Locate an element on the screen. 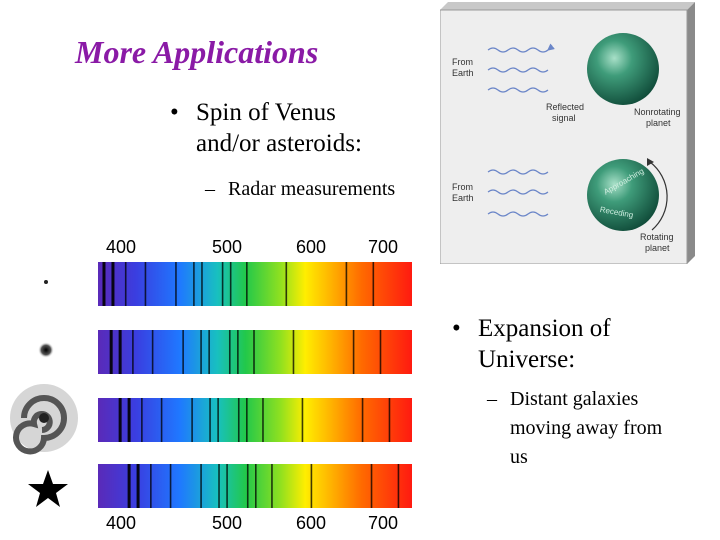  bottom-tick-600: 600 is located at coordinates (311, 523).